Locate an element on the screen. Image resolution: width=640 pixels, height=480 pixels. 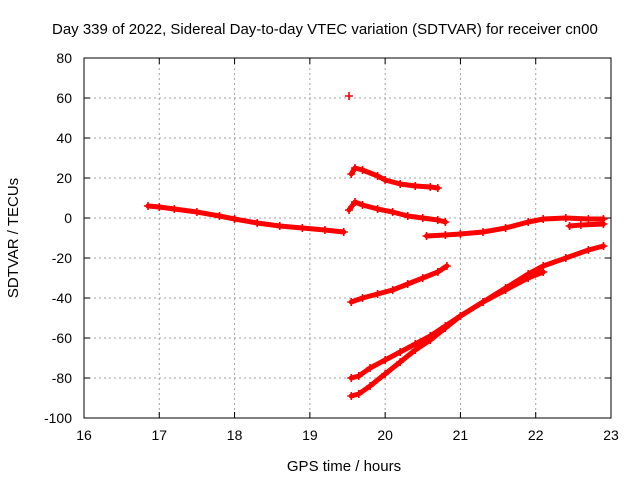
y-tick-label: -40 is located at coordinates (62, 298).